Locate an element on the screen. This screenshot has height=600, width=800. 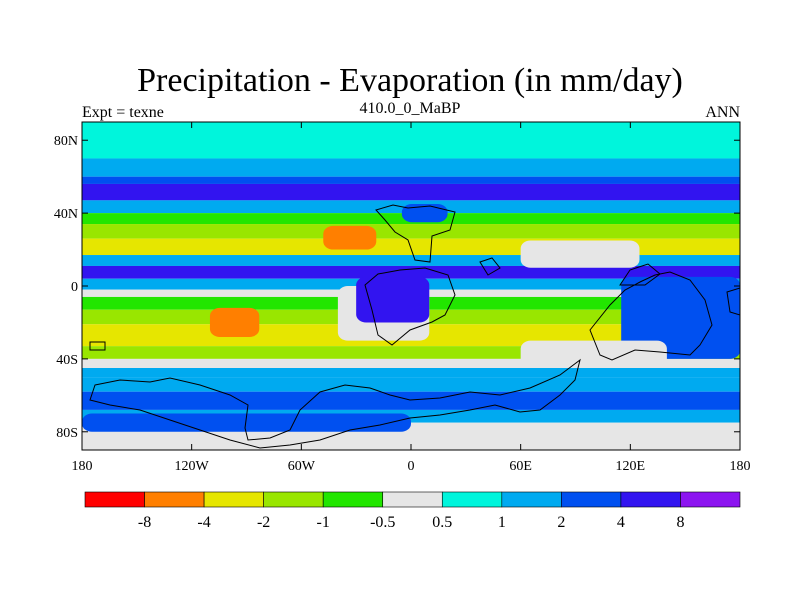
x-tick-label: 0 is located at coordinates (411, 466).